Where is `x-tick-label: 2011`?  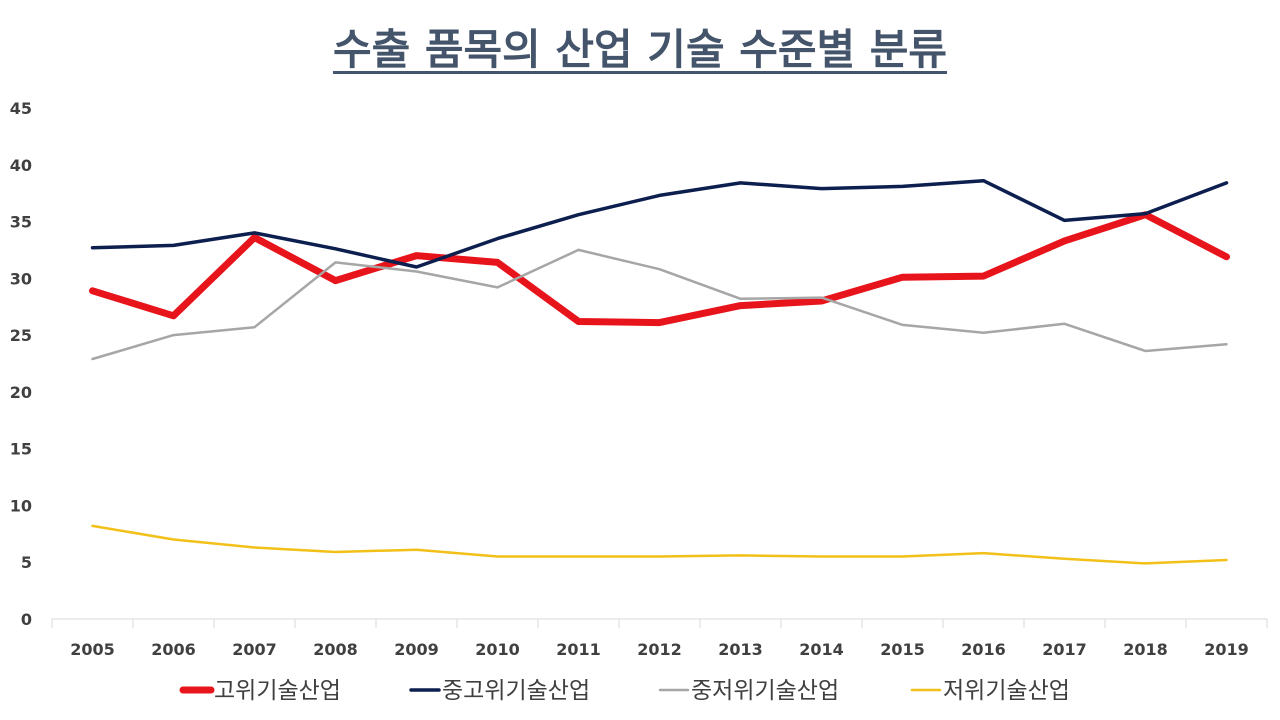 x-tick-label: 2011 is located at coordinates (578, 649).